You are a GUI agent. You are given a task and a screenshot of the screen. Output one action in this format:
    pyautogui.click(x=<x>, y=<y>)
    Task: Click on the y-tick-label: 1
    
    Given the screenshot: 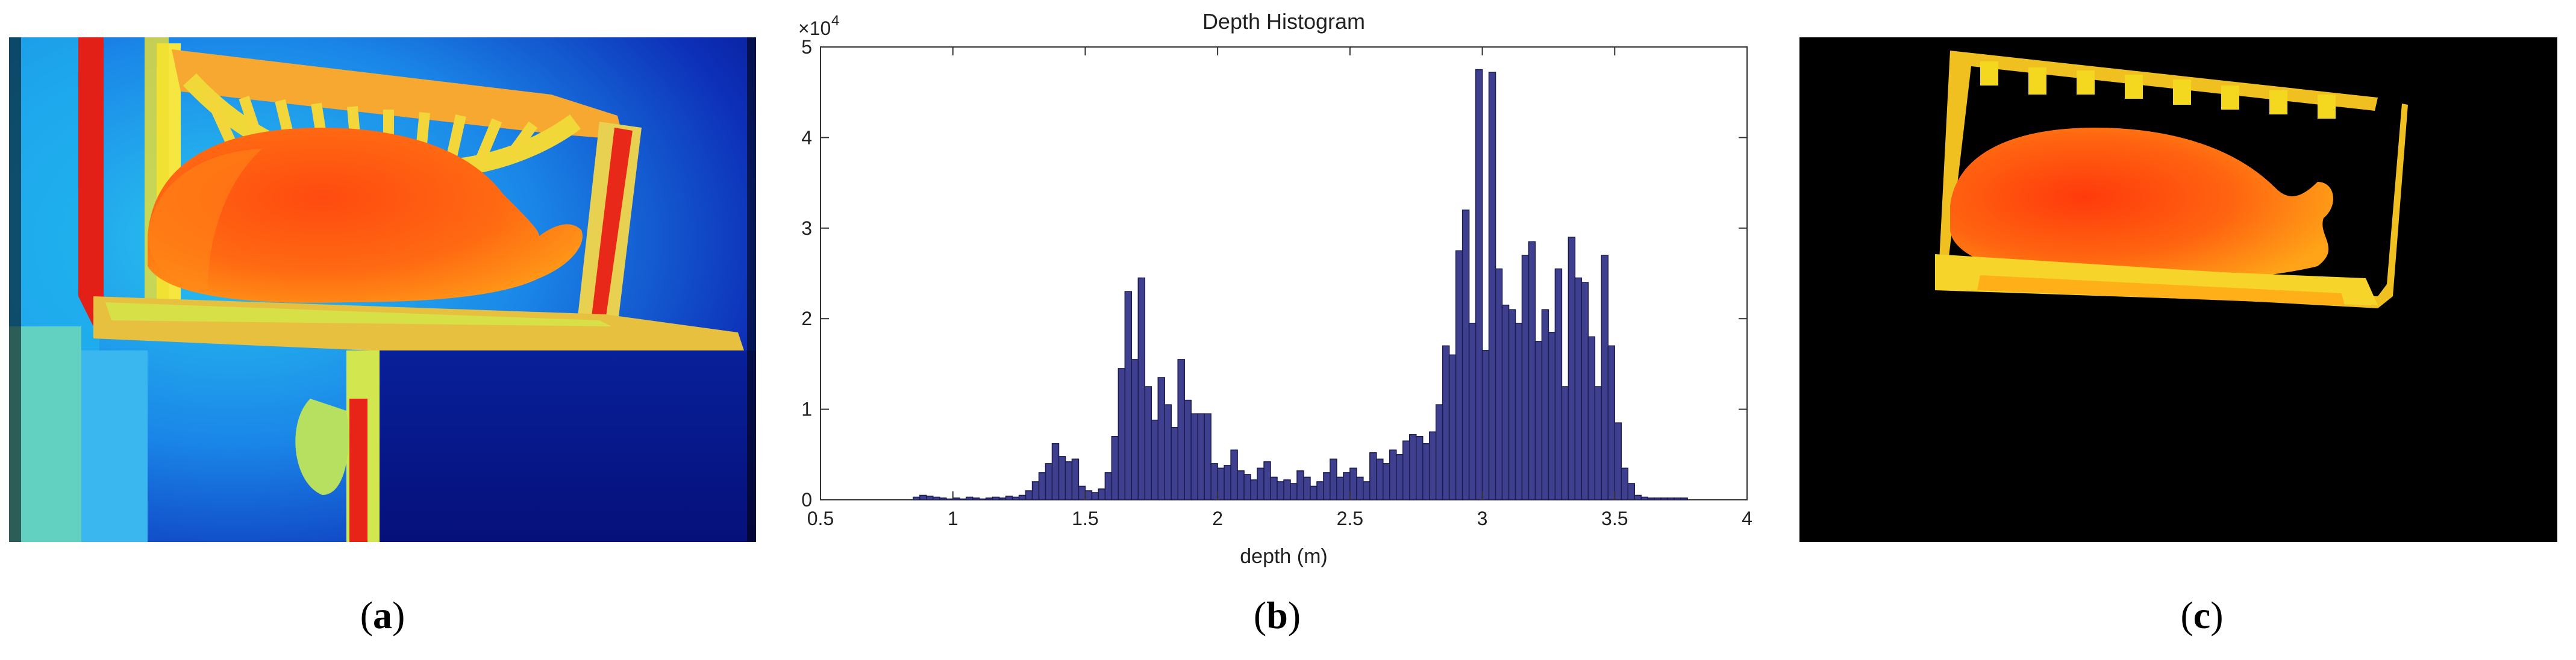 What is the action you would take?
    pyautogui.click(x=807, y=409)
    